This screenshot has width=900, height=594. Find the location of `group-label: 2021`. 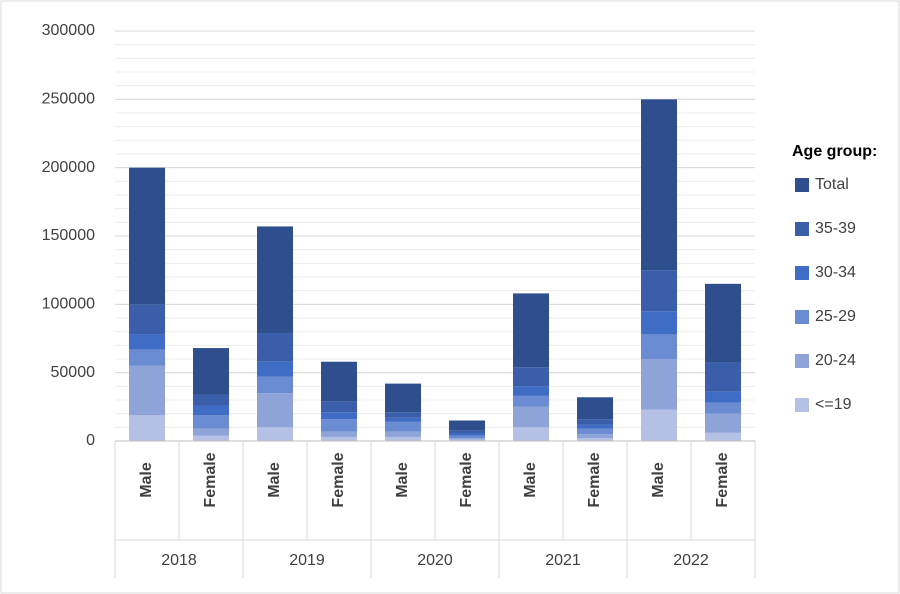

group-label: 2021 is located at coordinates (563, 560).